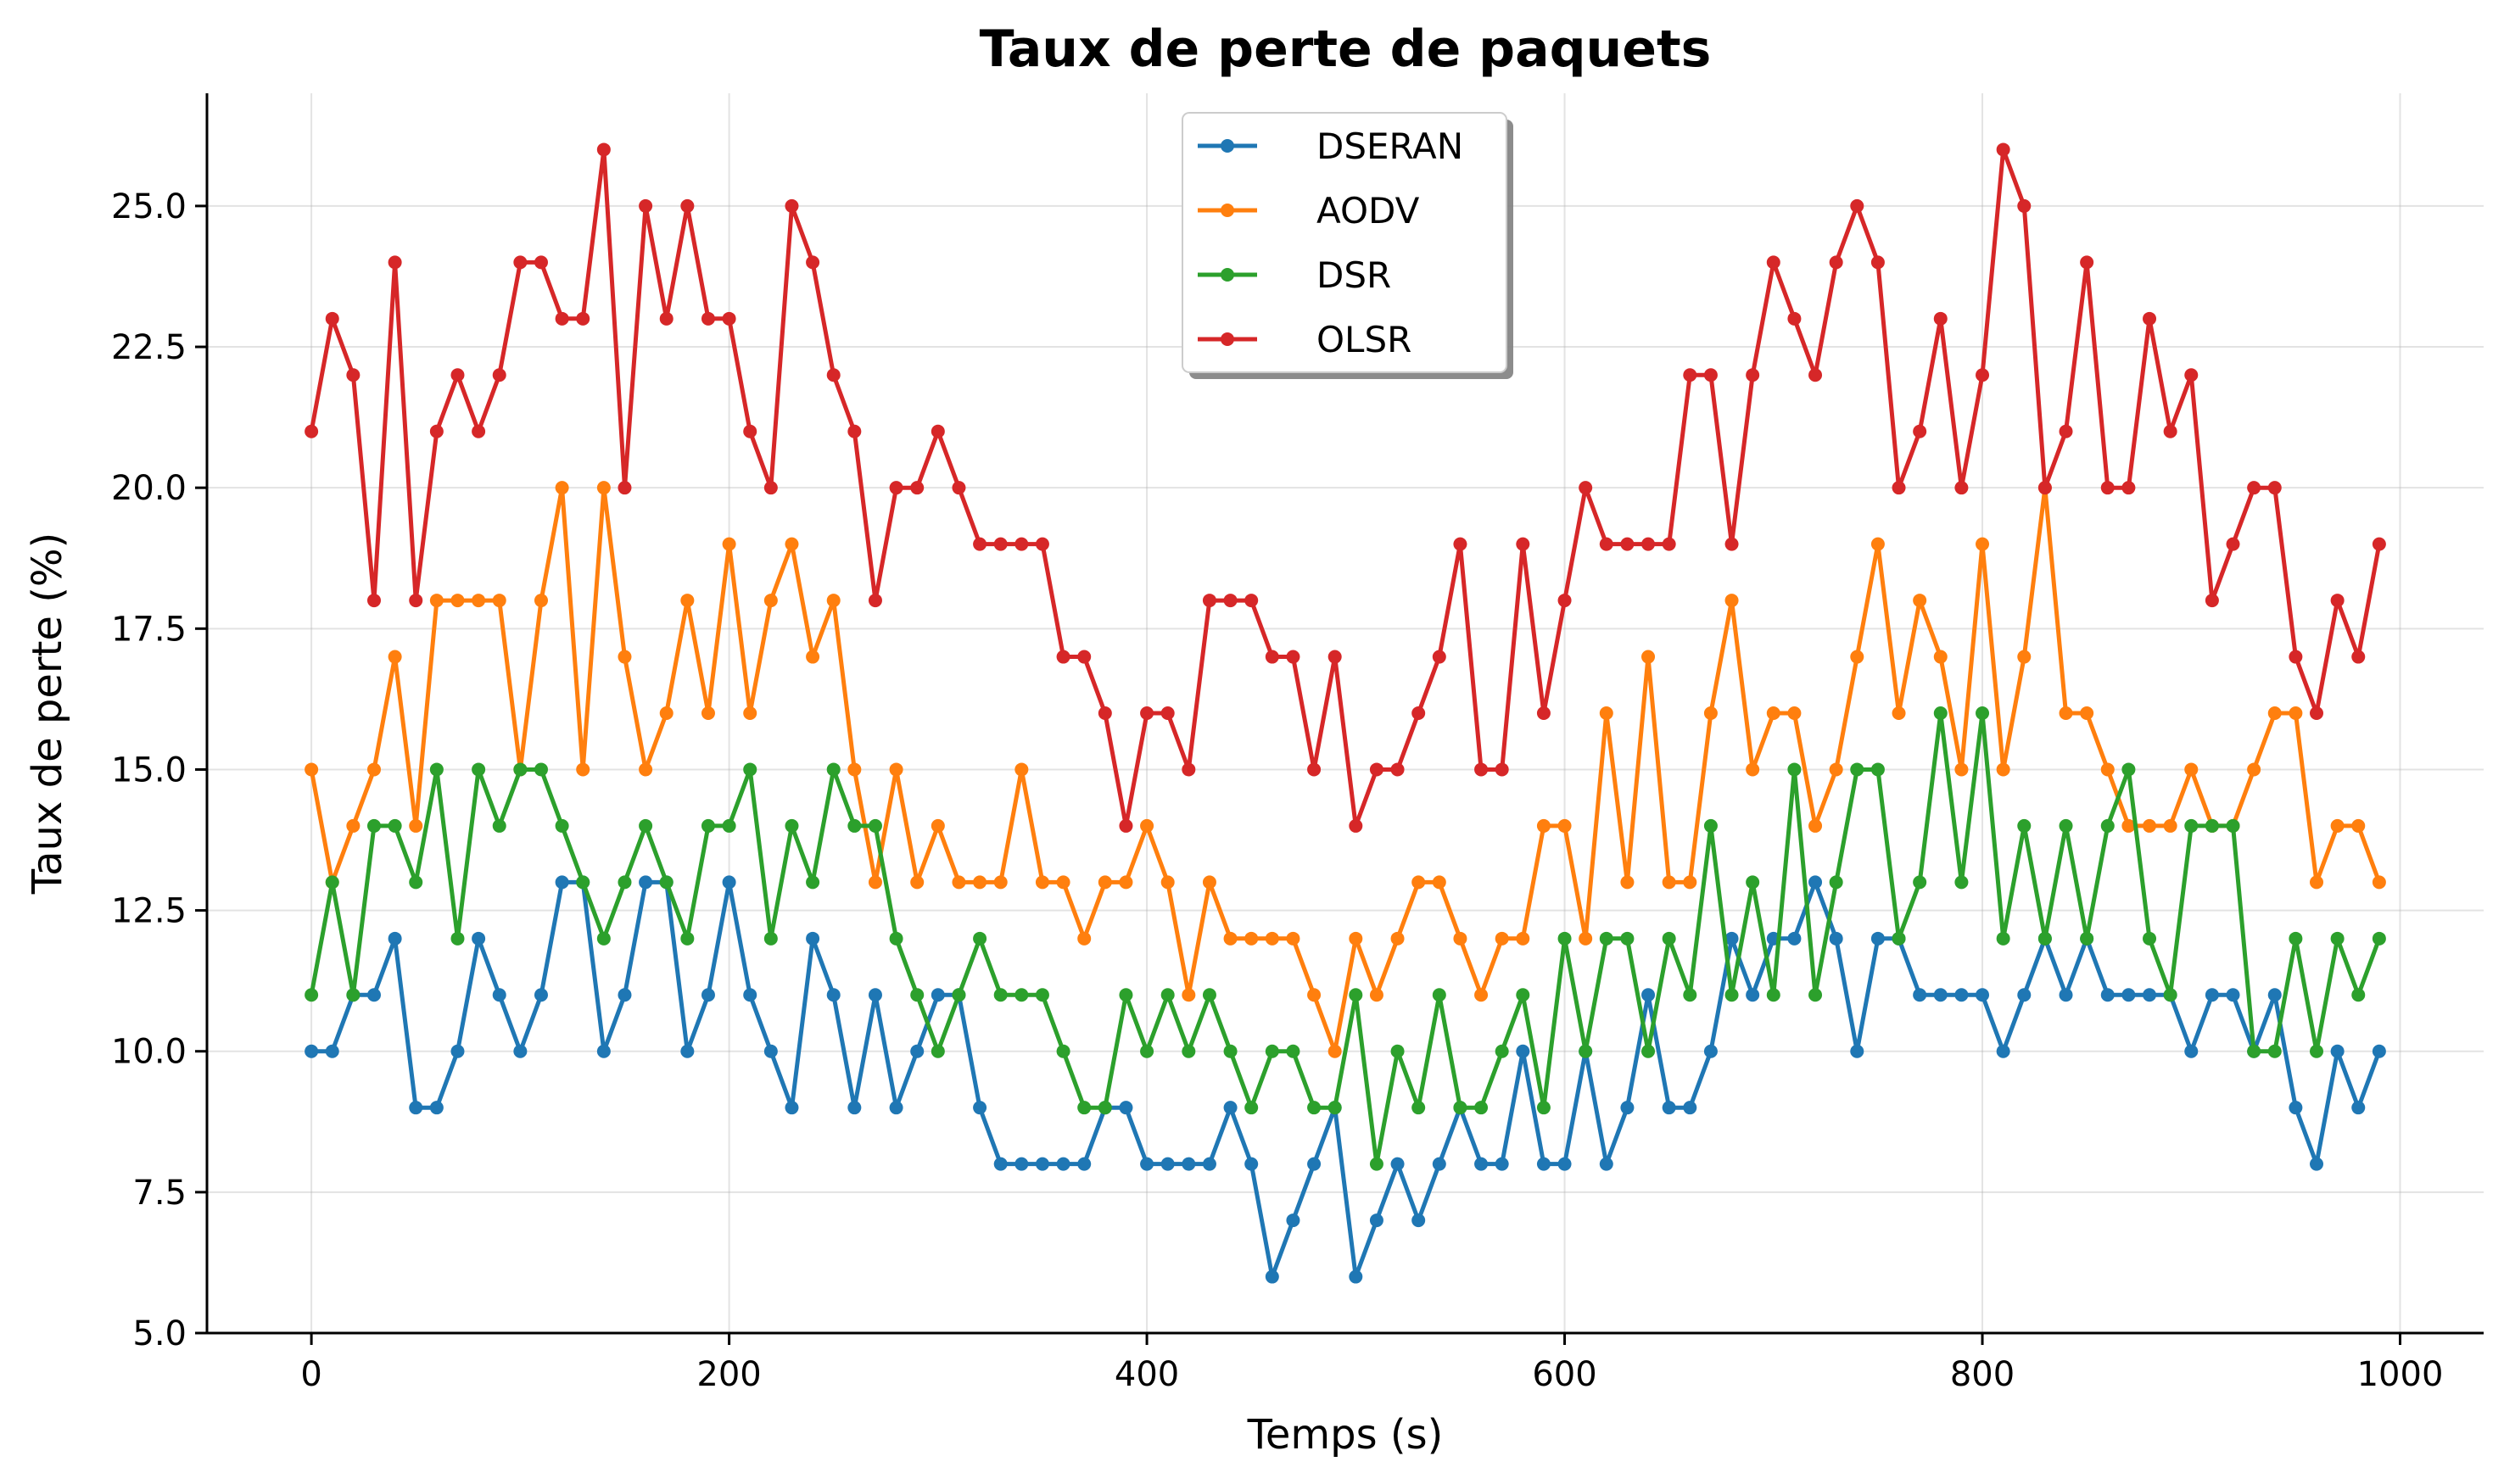  Describe the element at coordinates (728, 1374) in the screenshot. I see `x-tick-label-1: 200` at that location.